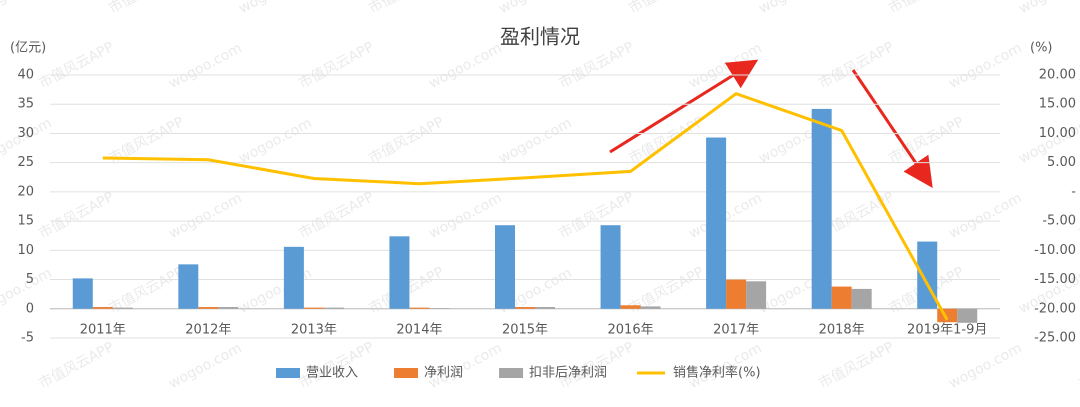 This screenshot has width=1080, height=407. I want to click on legend-label: 扣非后净利润, so click(568, 373).